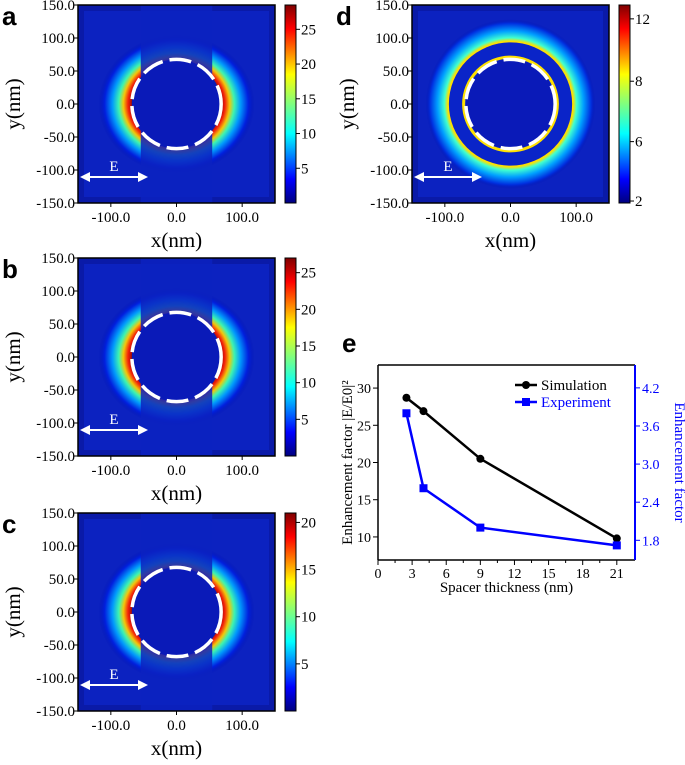  I want to click on legend-label: Simulation, so click(574, 386).